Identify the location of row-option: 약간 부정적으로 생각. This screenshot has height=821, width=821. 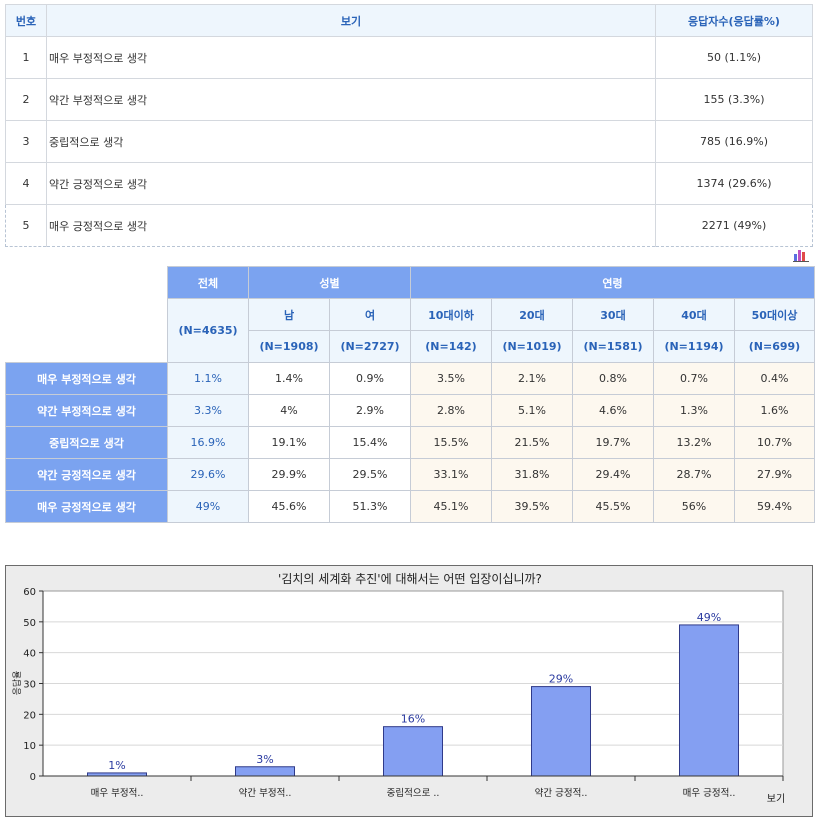
(351, 99).